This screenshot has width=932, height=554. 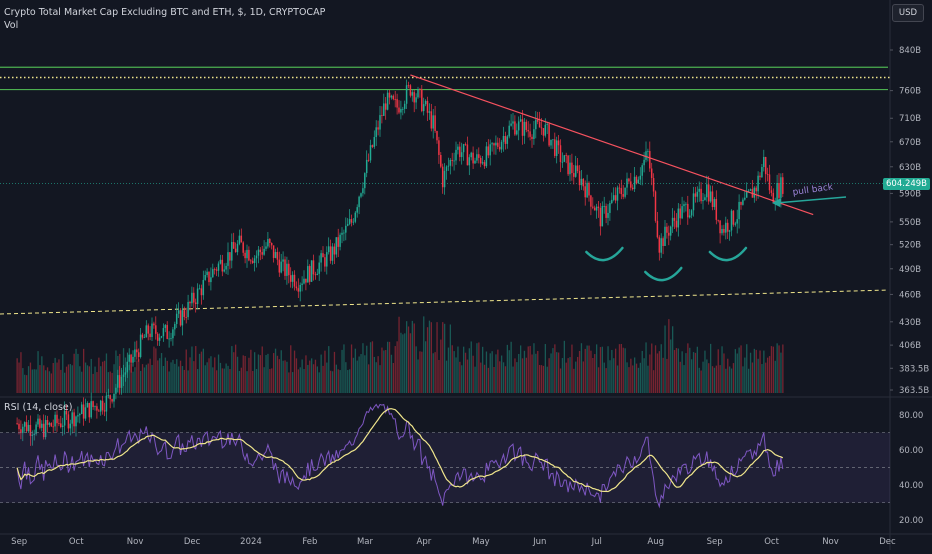 I want to click on price-tick-13: 363.5B, so click(x=914, y=391).